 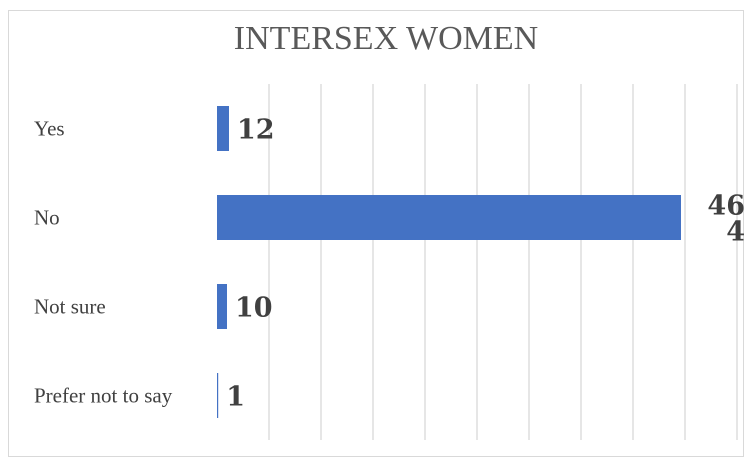 What do you see at coordinates (256, 130) in the screenshot?
I see `data-label: 12` at bounding box center [256, 130].